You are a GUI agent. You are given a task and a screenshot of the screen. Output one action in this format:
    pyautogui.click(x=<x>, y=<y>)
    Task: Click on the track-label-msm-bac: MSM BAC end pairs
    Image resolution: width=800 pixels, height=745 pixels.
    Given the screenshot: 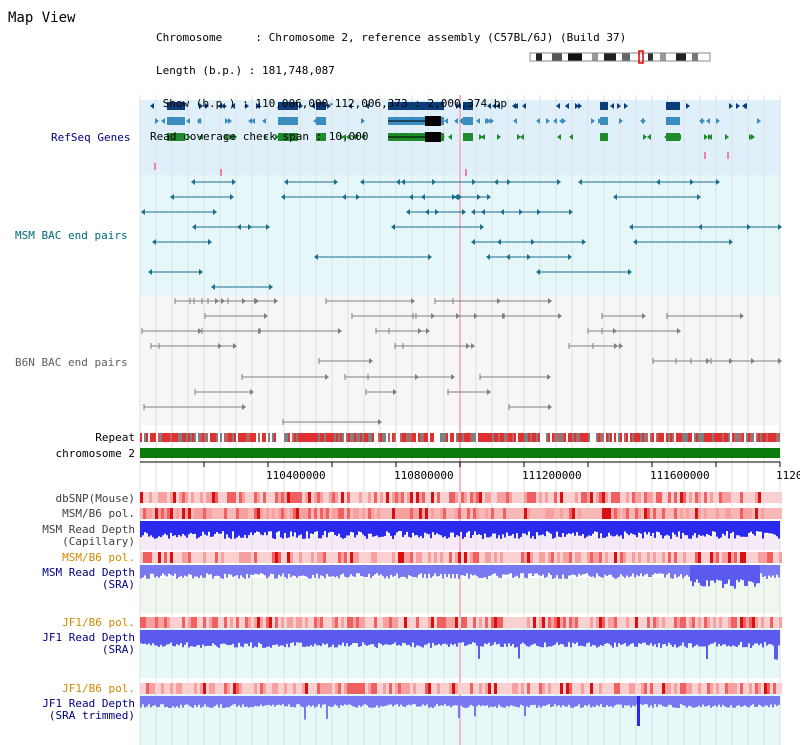 What is the action you would take?
    pyautogui.click(x=71, y=235)
    